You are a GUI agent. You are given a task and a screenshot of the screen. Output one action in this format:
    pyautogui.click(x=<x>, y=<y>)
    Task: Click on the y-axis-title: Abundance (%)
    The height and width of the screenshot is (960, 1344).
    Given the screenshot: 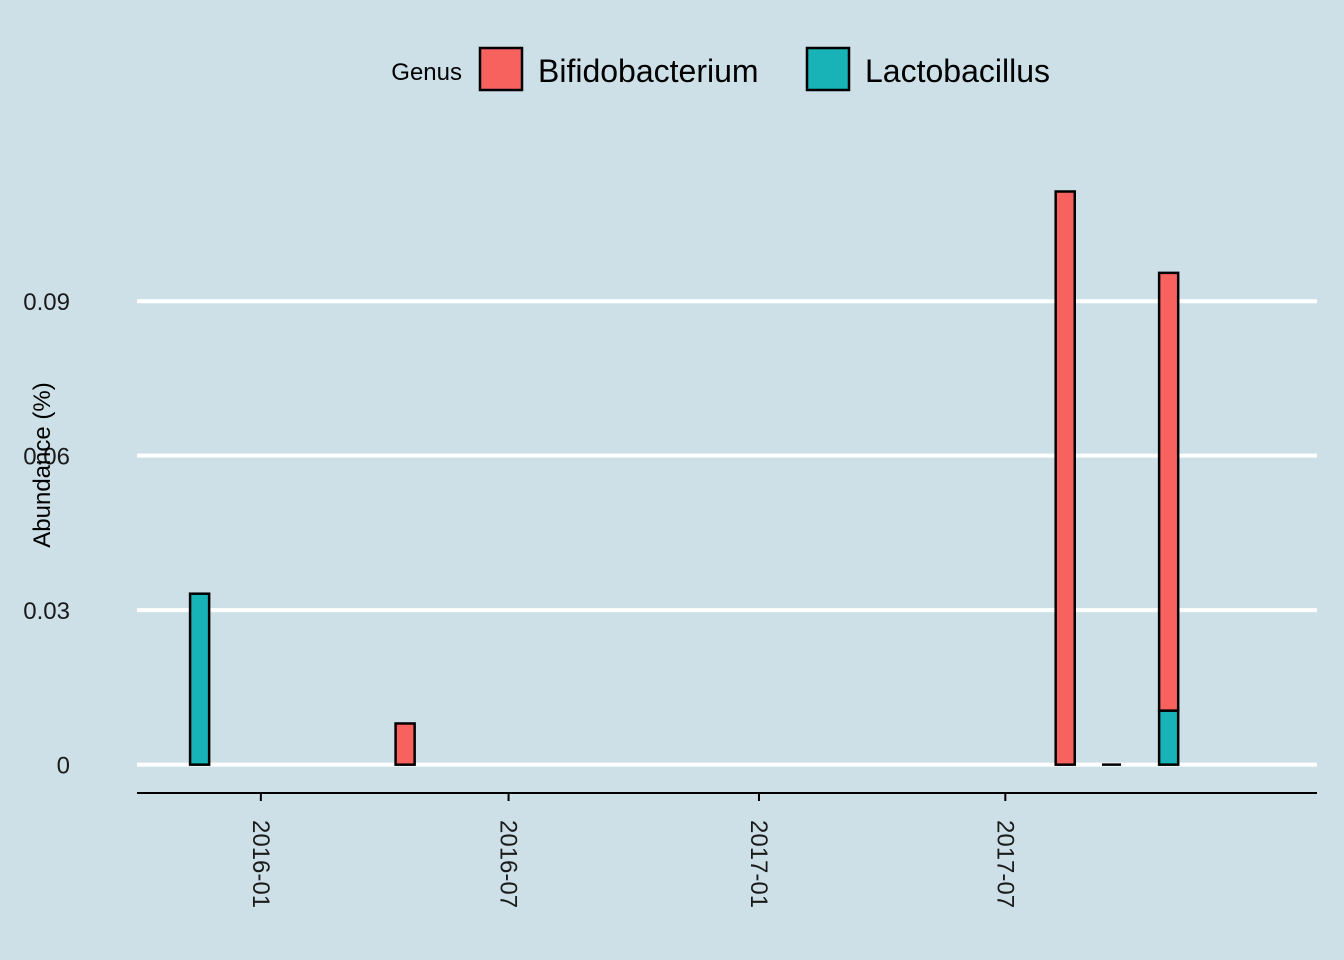 What is the action you would take?
    pyautogui.click(x=42, y=464)
    